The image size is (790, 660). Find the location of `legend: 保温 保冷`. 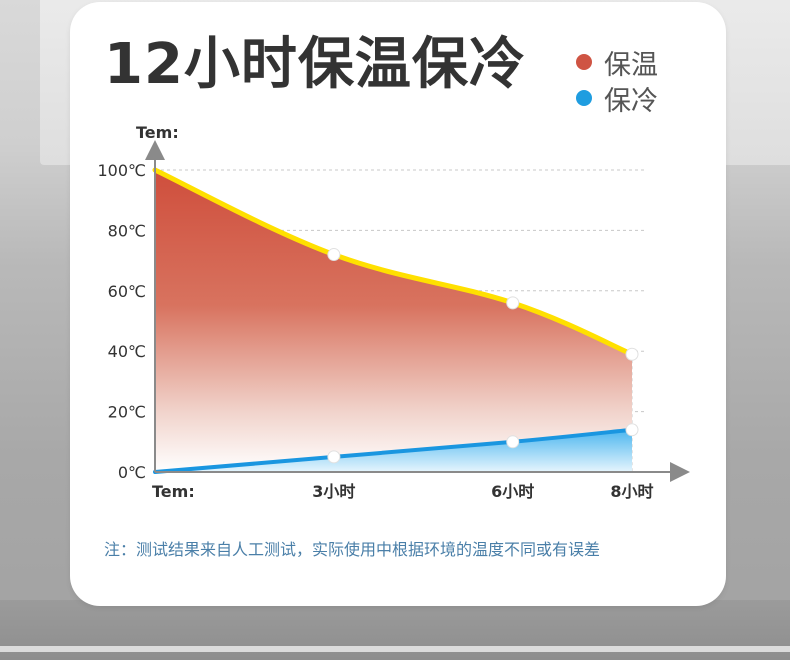

legend: 保温 保冷 is located at coordinates (617, 80).